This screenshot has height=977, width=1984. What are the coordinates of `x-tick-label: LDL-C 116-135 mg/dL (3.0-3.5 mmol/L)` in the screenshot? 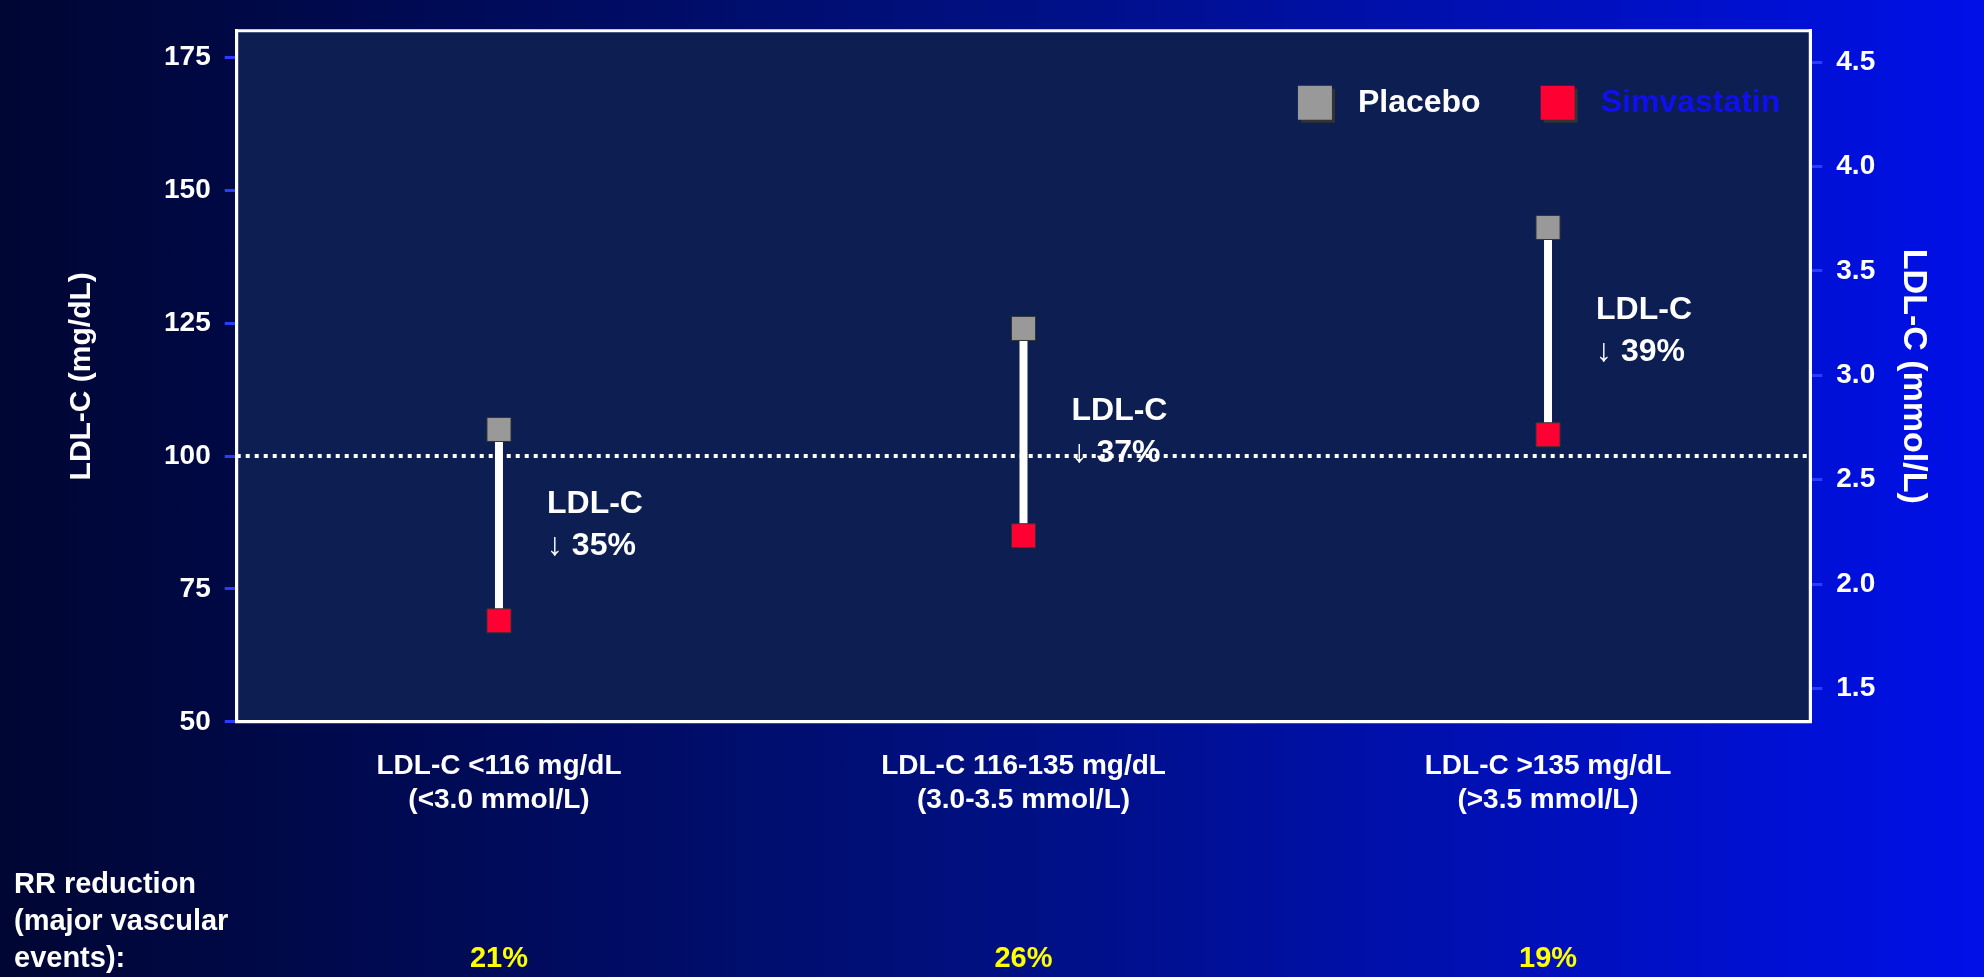 It's located at (1023, 781).